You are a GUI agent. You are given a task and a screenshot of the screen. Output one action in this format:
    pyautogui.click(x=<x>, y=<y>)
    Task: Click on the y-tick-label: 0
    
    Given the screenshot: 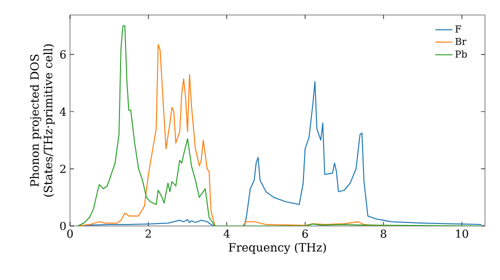 What is the action you would take?
    pyautogui.click(x=63, y=226)
    